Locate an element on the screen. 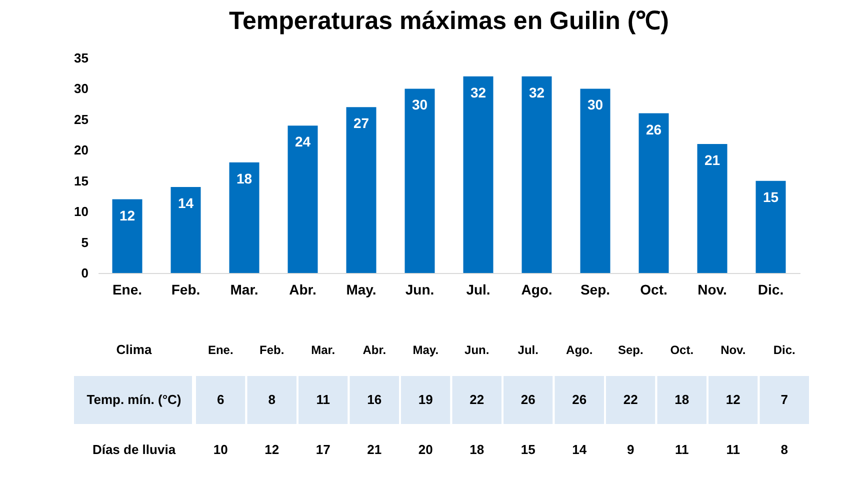  data-label: 7 is located at coordinates (784, 399).